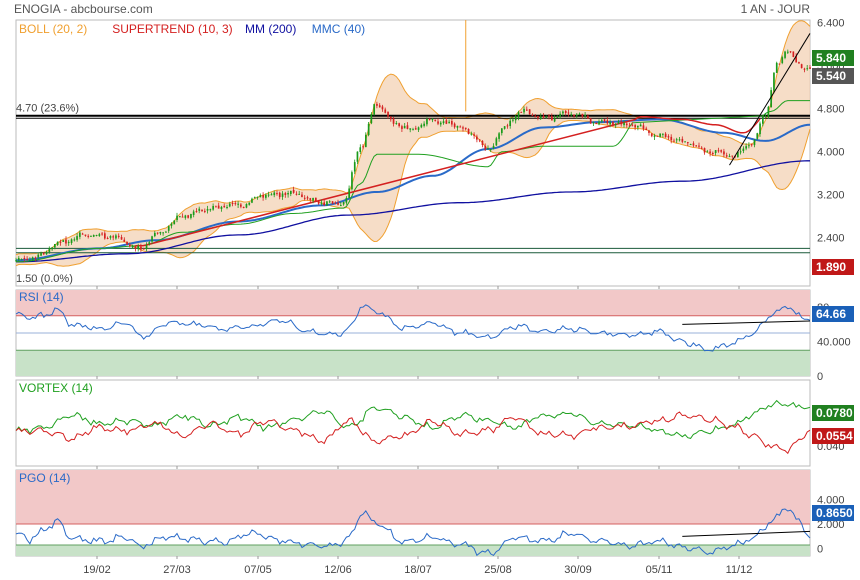  Describe the element at coordinates (97, 570) in the screenshot. I see `x-tick-label: 19/02` at that location.